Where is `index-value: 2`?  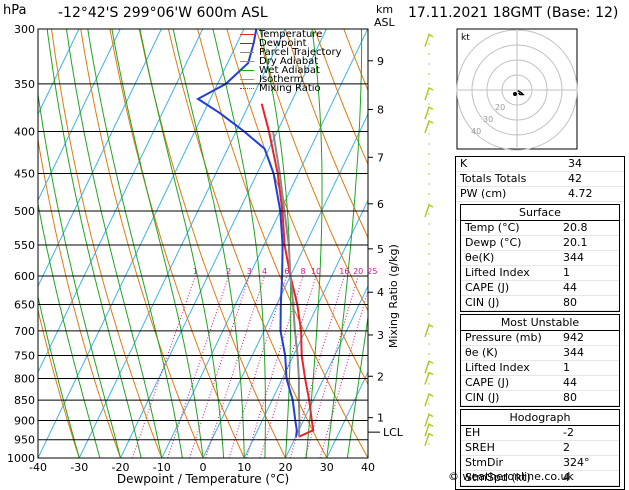 index-value: 2 is located at coordinates (589, 448).